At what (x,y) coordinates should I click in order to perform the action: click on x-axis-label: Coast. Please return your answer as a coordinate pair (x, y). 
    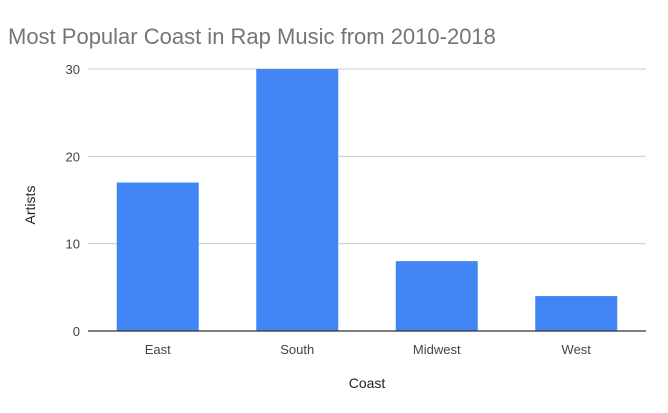
    Looking at the image, I should click on (367, 383).